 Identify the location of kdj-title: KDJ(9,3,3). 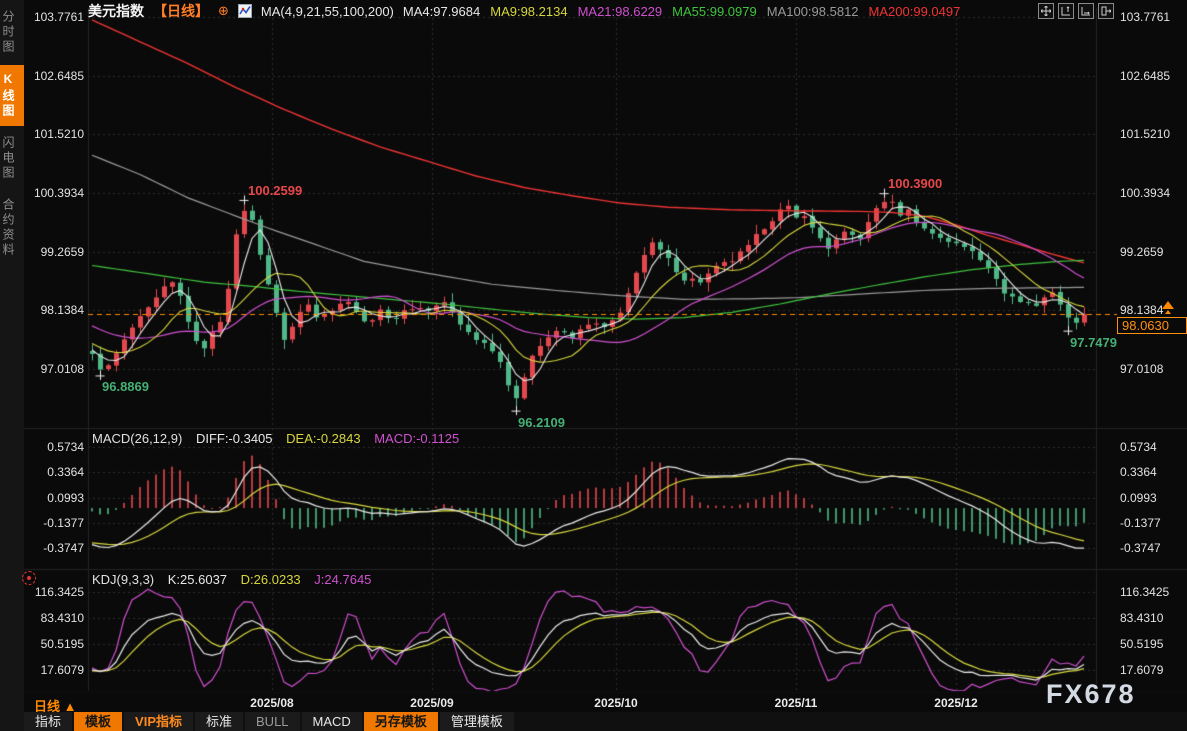
(123, 579).